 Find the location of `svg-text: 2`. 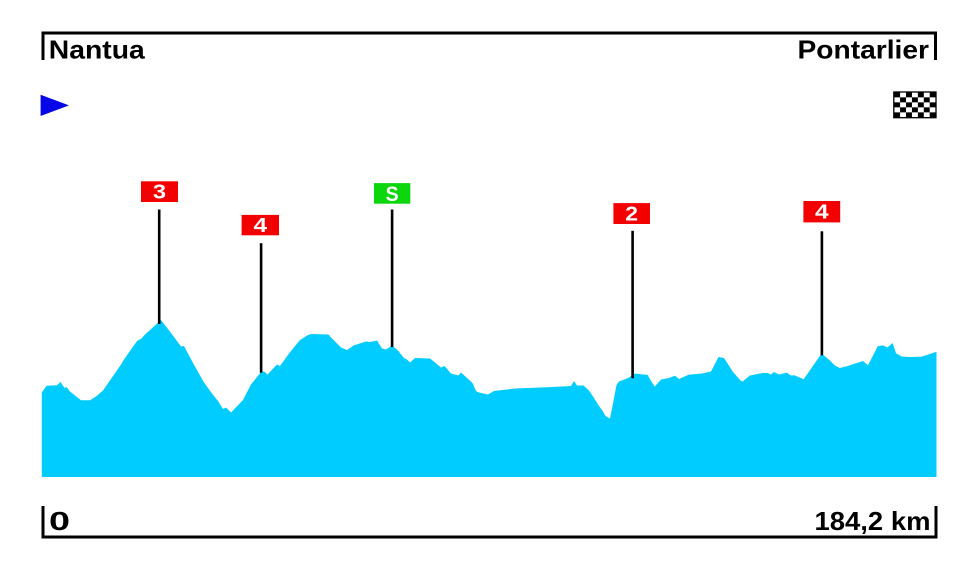

svg-text: 2 is located at coordinates (631, 215).